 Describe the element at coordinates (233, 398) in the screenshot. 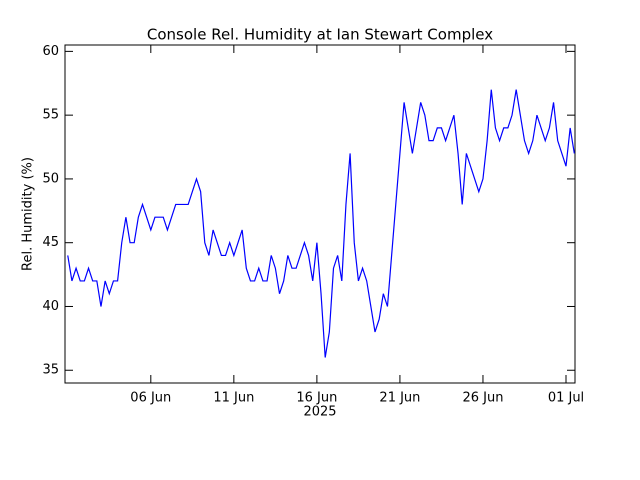

I see `x-tick-label: 11 Jun` at that location.